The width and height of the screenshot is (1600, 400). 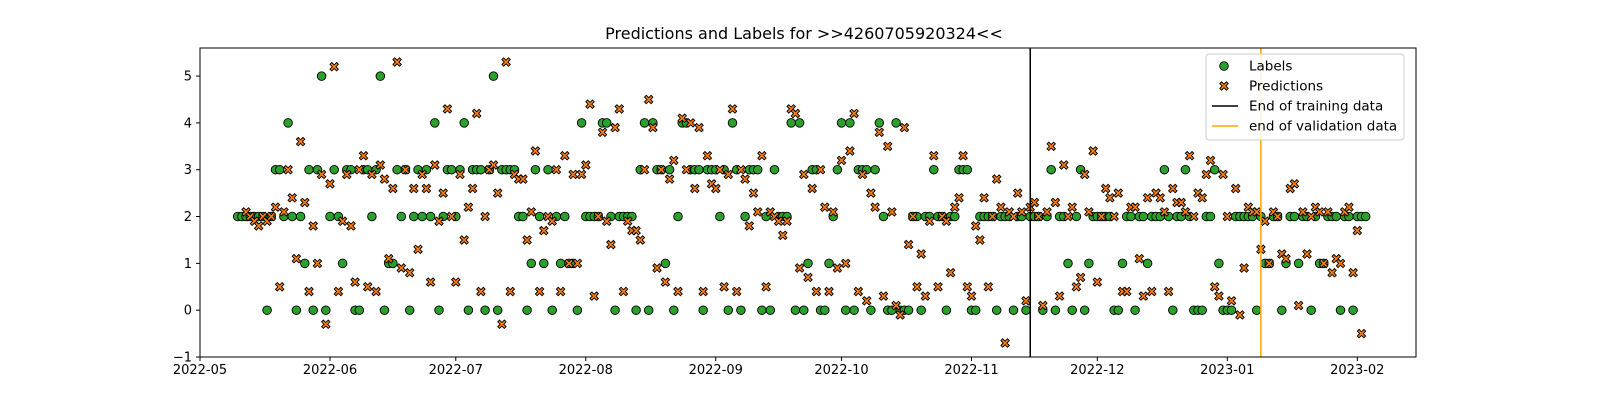 What do you see at coordinates (971, 370) in the screenshot?
I see `x-tick-label: 2022-11` at bounding box center [971, 370].